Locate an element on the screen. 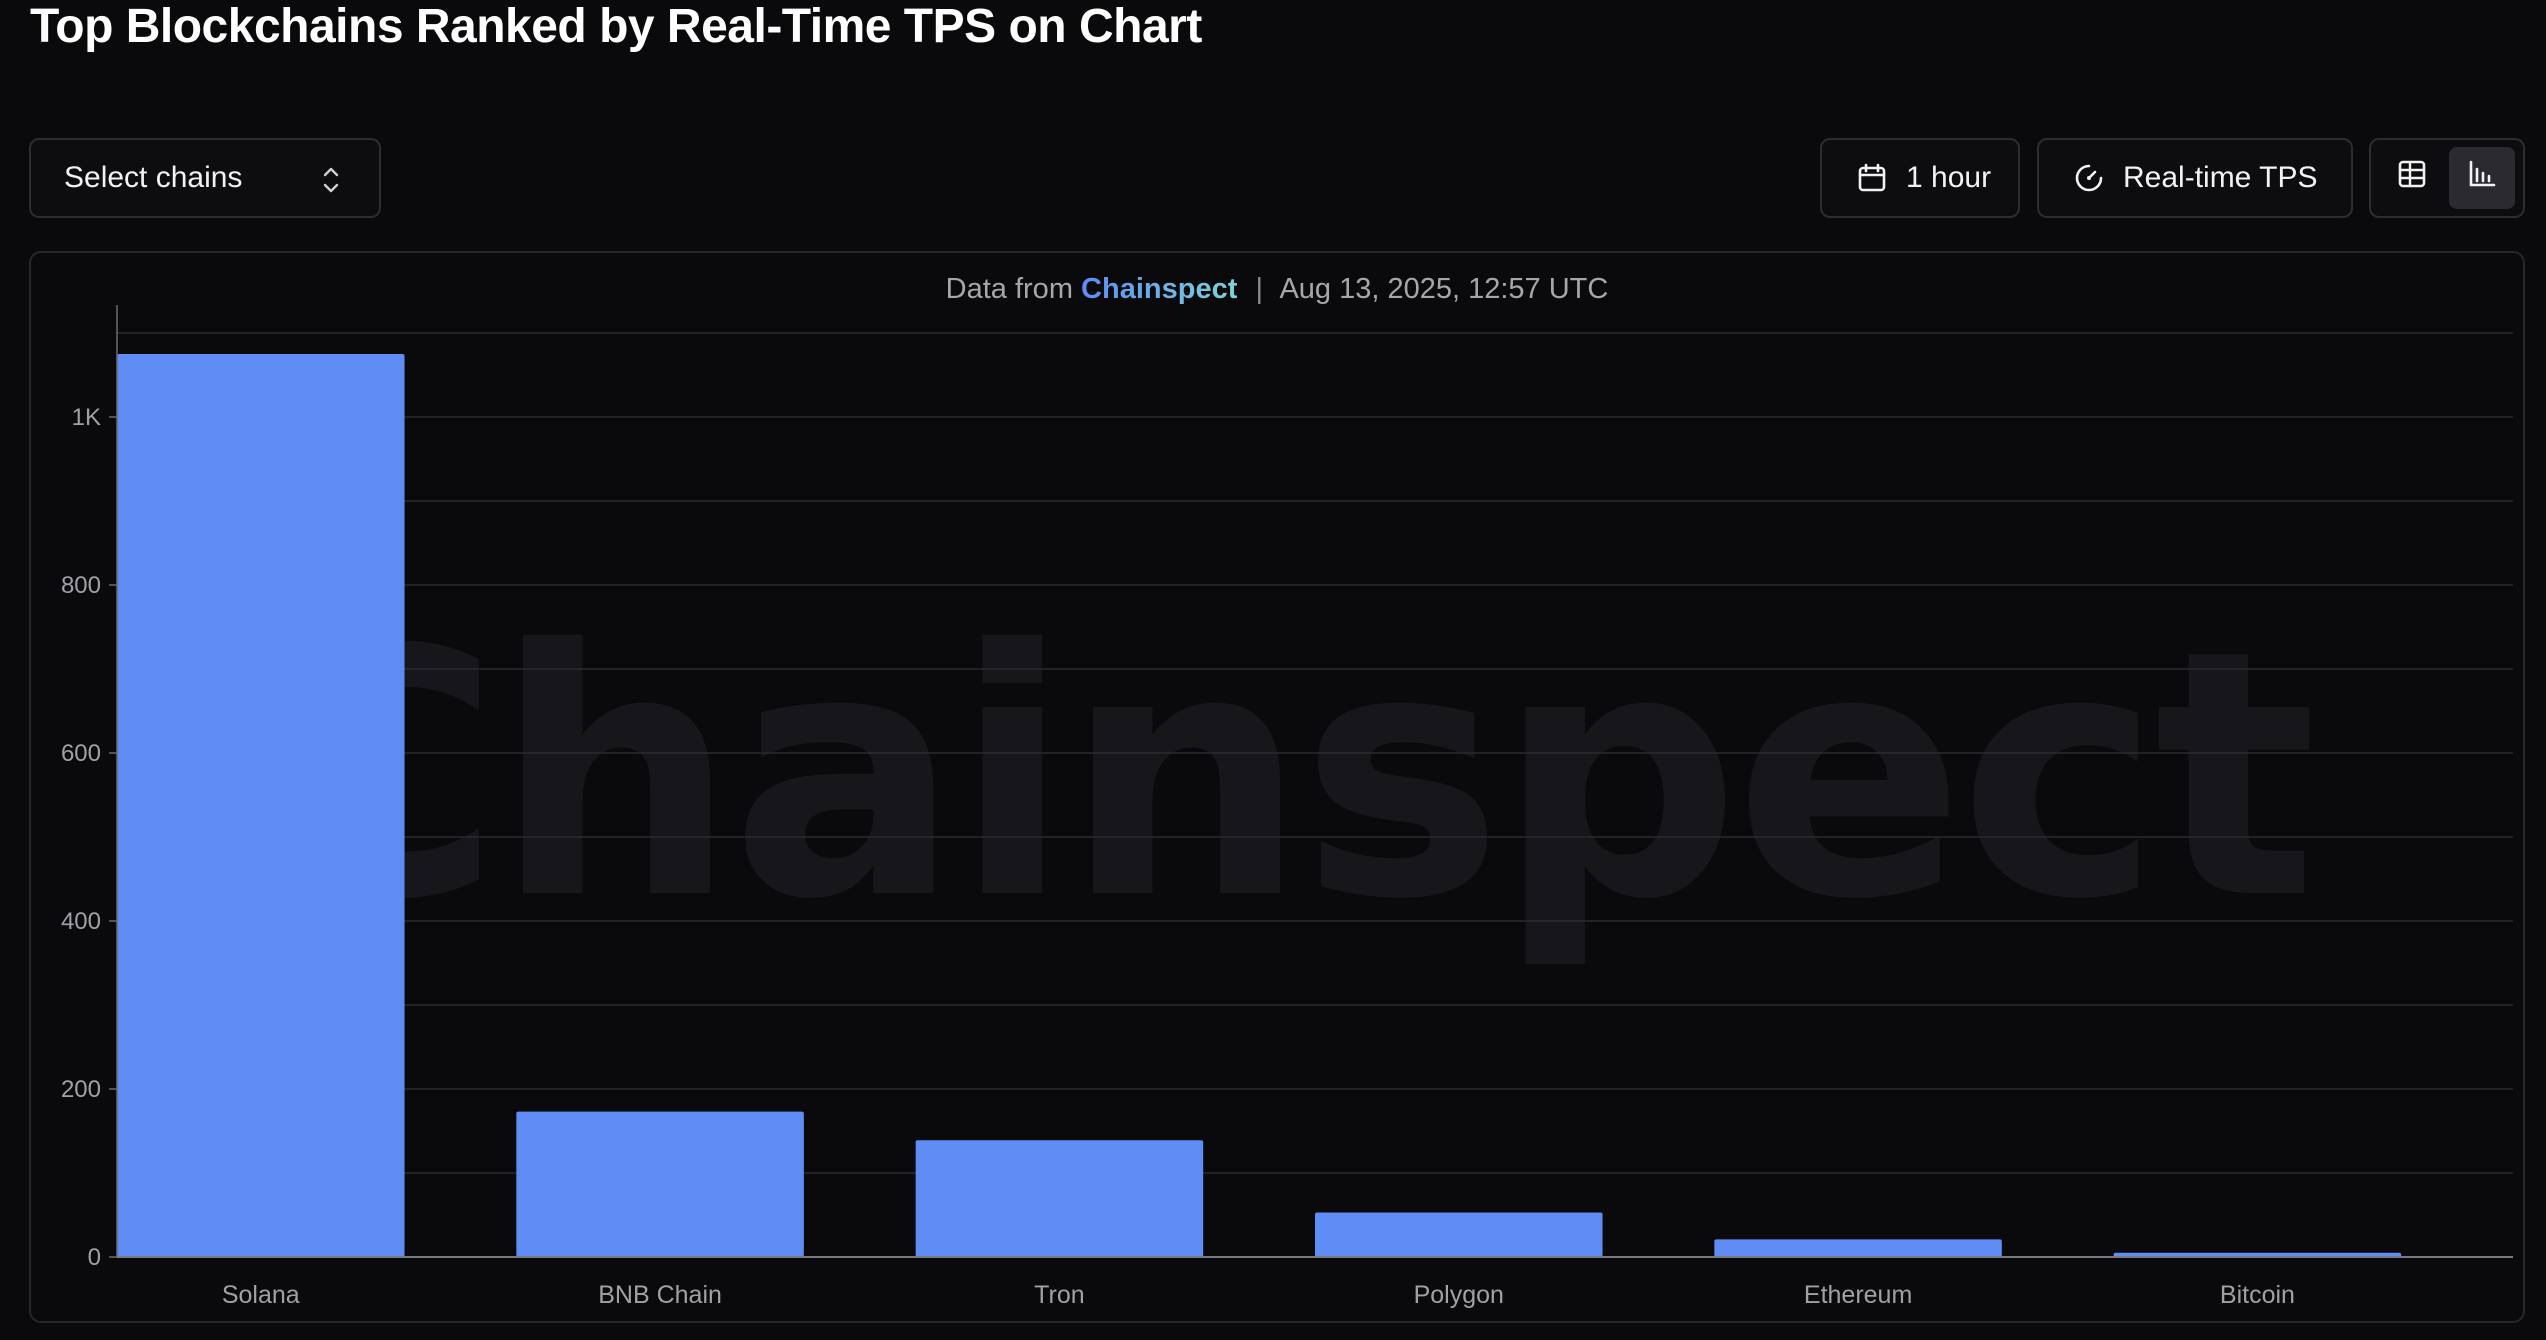 This screenshot has height=1340, width=2546. source-timestamp: Aug 13, 2025, 12:57 UTC is located at coordinates (1444, 289).